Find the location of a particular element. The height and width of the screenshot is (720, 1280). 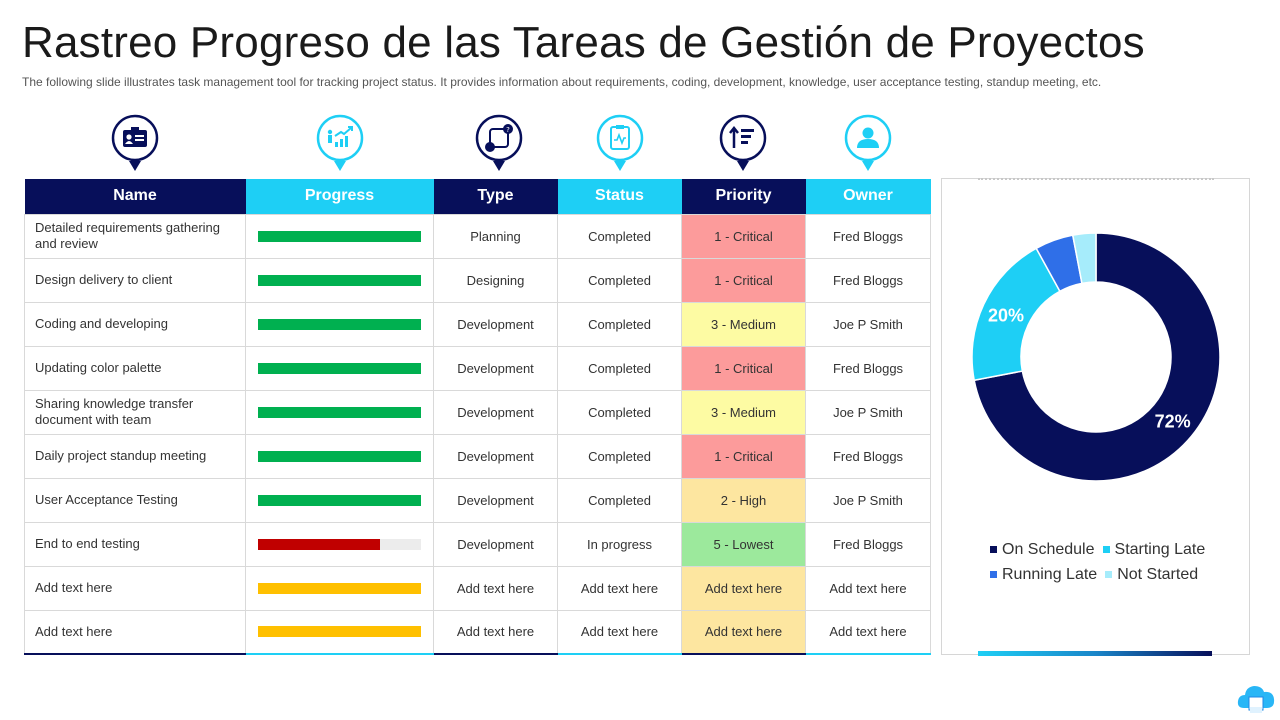

donut-data-label: 72% is located at coordinates (1173, 421).